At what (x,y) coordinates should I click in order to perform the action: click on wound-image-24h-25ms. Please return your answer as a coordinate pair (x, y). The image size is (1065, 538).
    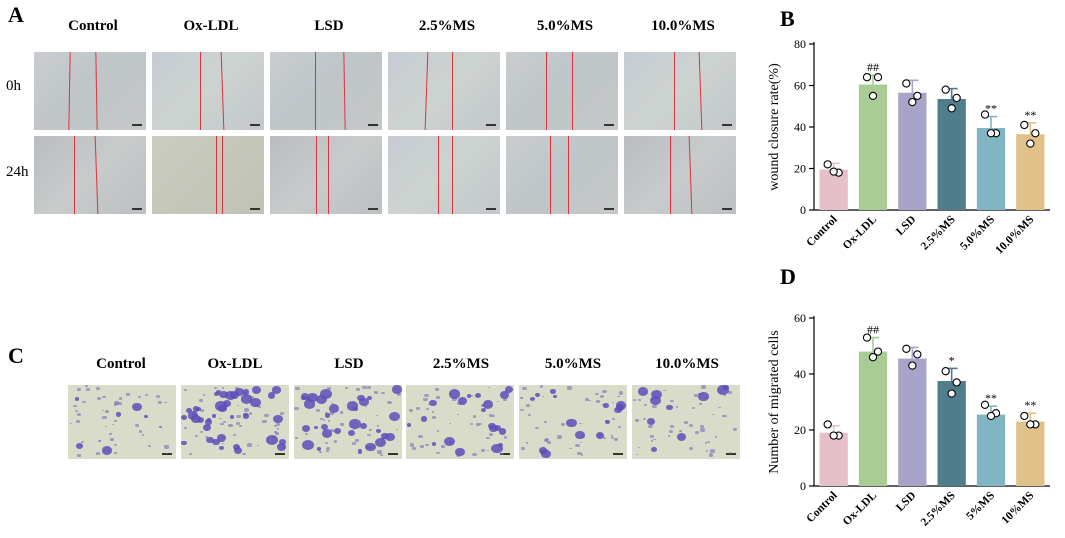
    Looking at the image, I should click on (444, 175).